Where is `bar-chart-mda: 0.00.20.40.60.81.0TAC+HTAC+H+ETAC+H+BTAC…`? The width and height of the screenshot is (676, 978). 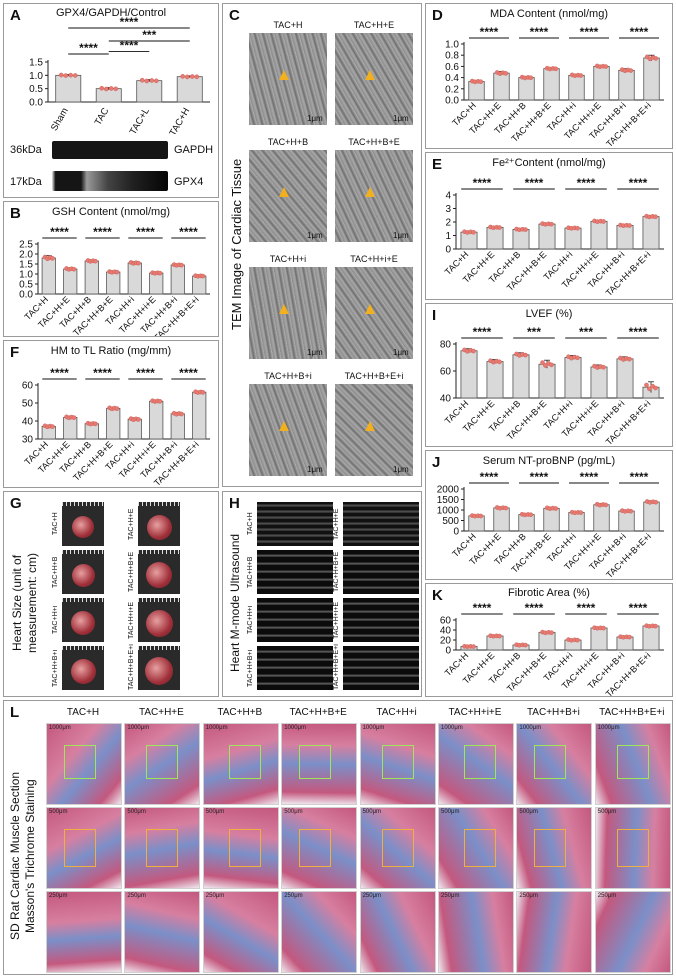 bar-chart-mda: 0.00.20.40.60.81.0TAC+HTAC+H+ETAC+H+BTAC… is located at coordinates (554, 86).